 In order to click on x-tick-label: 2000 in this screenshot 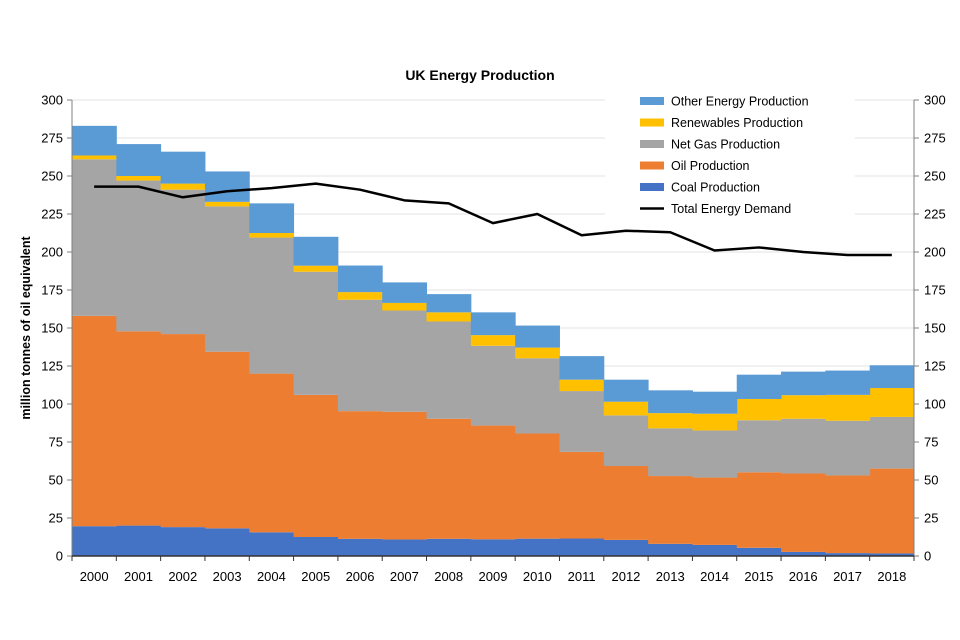, I will do `click(94, 576)`.